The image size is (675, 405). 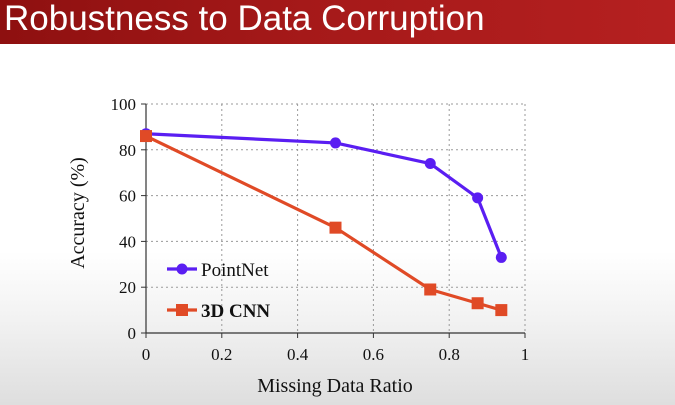 I want to click on x-tick-label: 0.8, so click(x=449, y=354).